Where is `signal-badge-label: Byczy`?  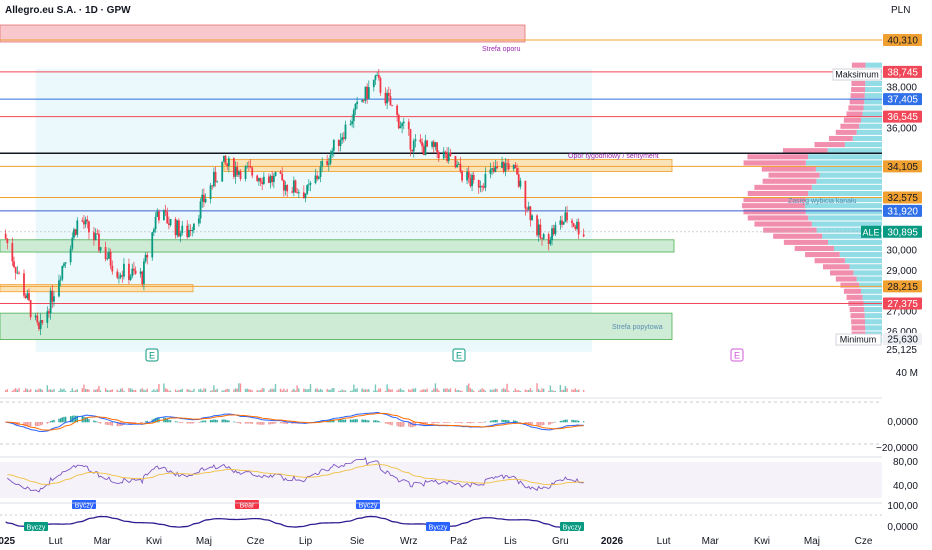 signal-badge-label: Byczy is located at coordinates (572, 528).